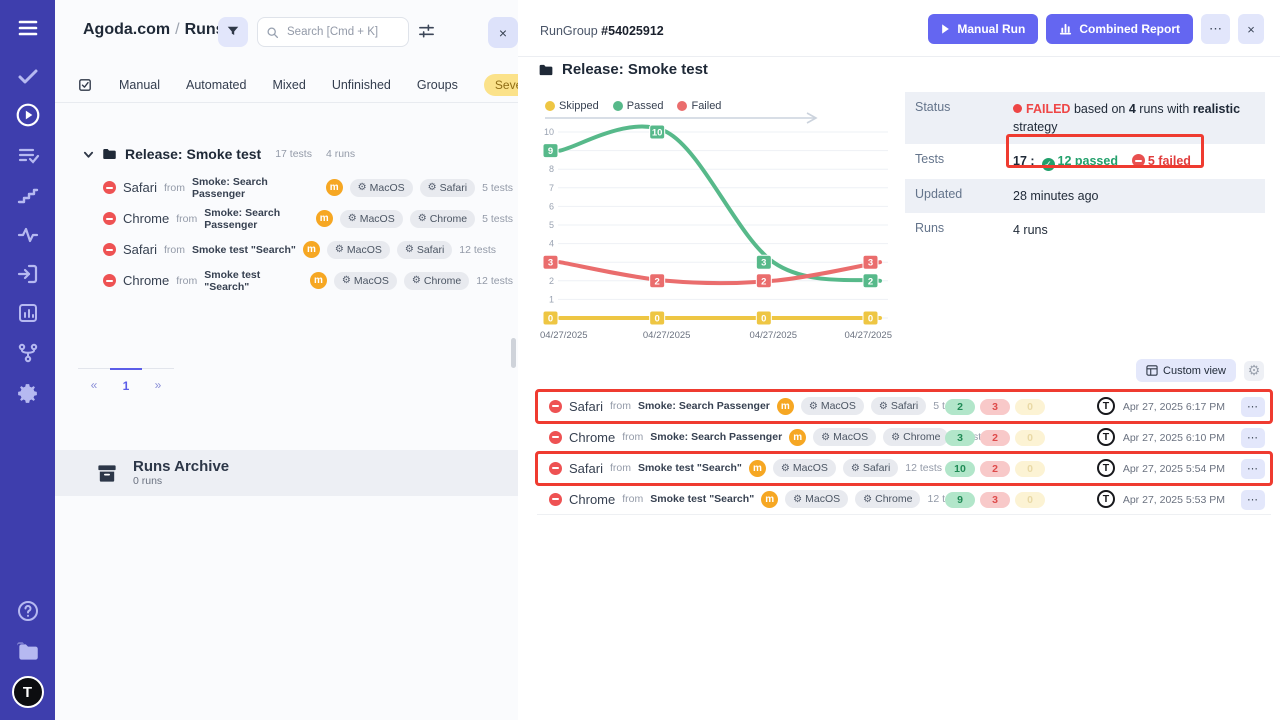  I want to click on testomat-logo: T, so click(27, 692).